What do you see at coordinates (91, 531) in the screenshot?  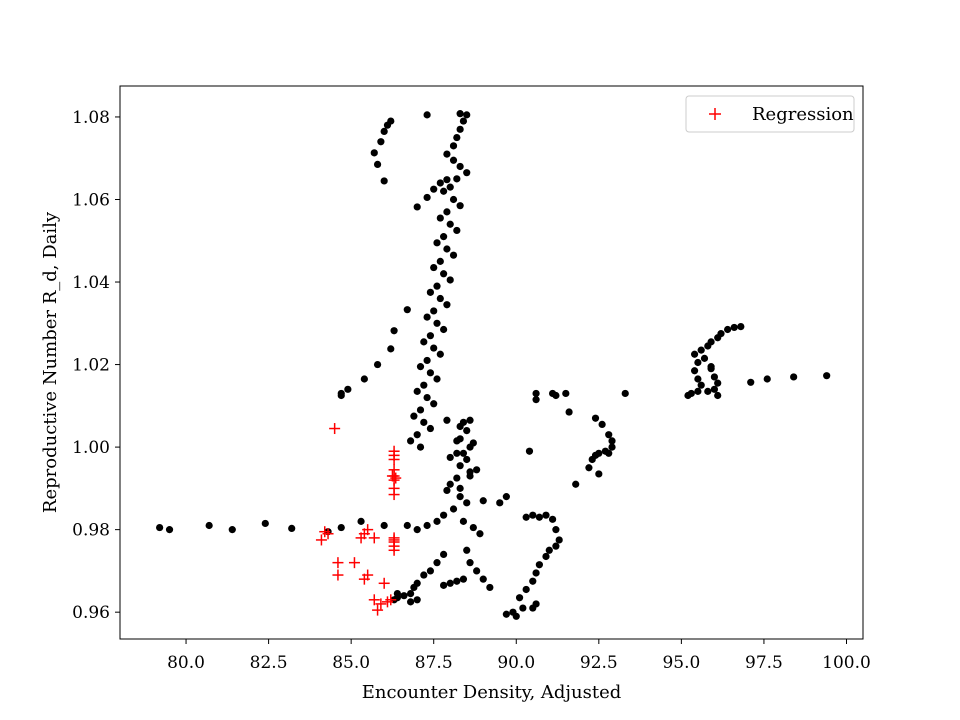 I see `y-tick-label: 0.98` at bounding box center [91, 531].